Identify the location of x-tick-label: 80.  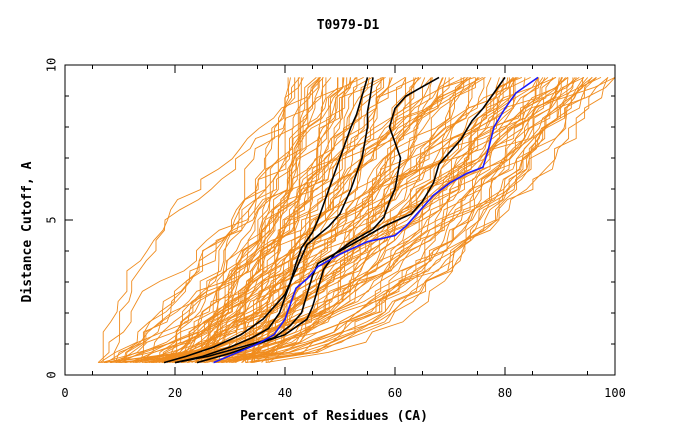
(505, 393).